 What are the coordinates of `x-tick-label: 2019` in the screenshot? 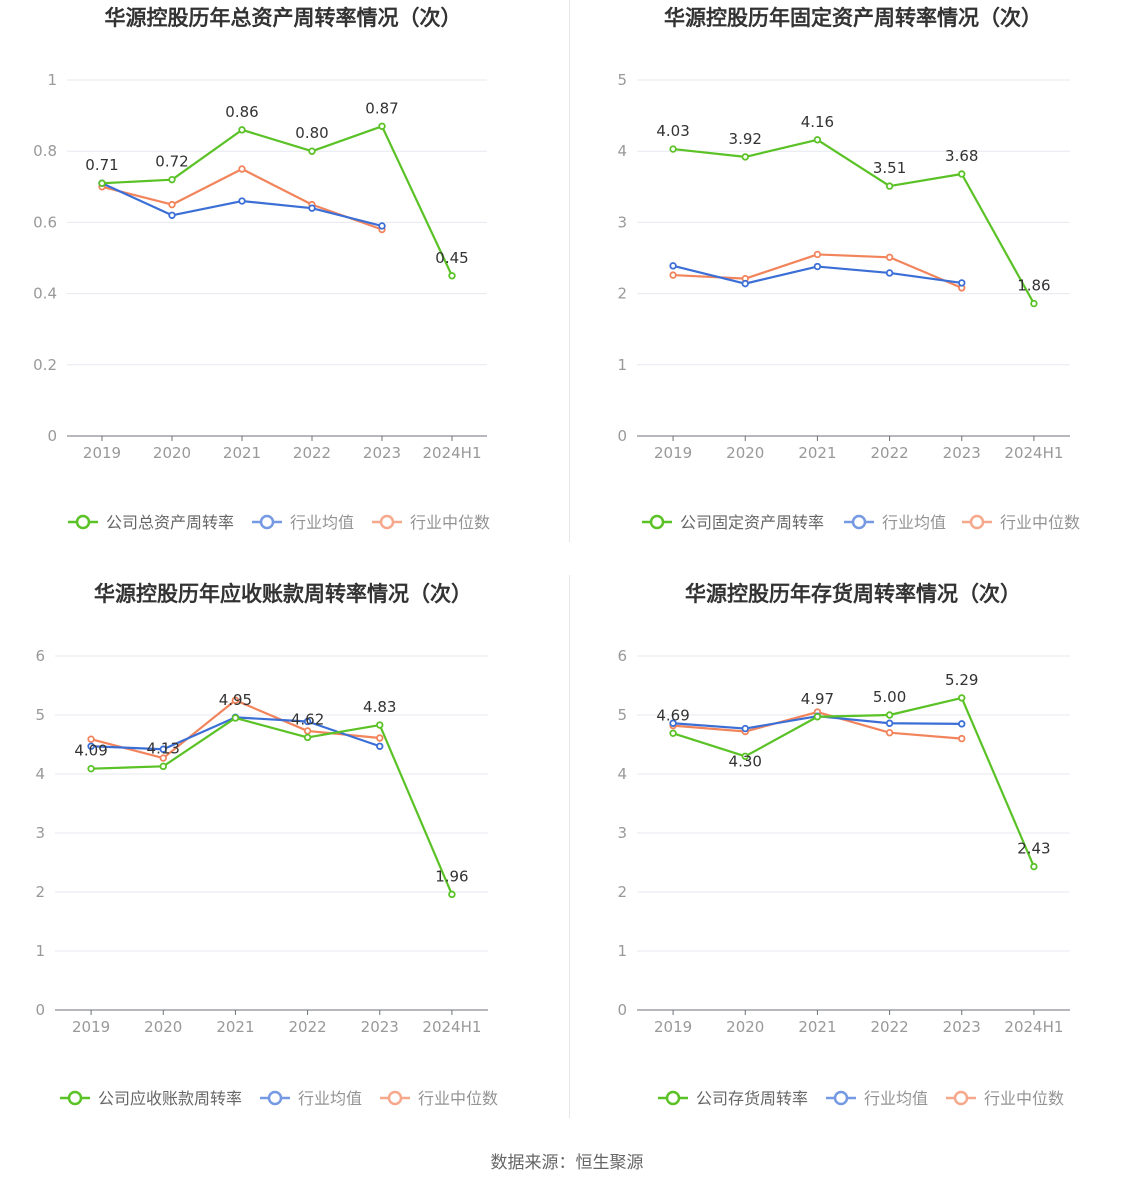 It's located at (91, 1027).